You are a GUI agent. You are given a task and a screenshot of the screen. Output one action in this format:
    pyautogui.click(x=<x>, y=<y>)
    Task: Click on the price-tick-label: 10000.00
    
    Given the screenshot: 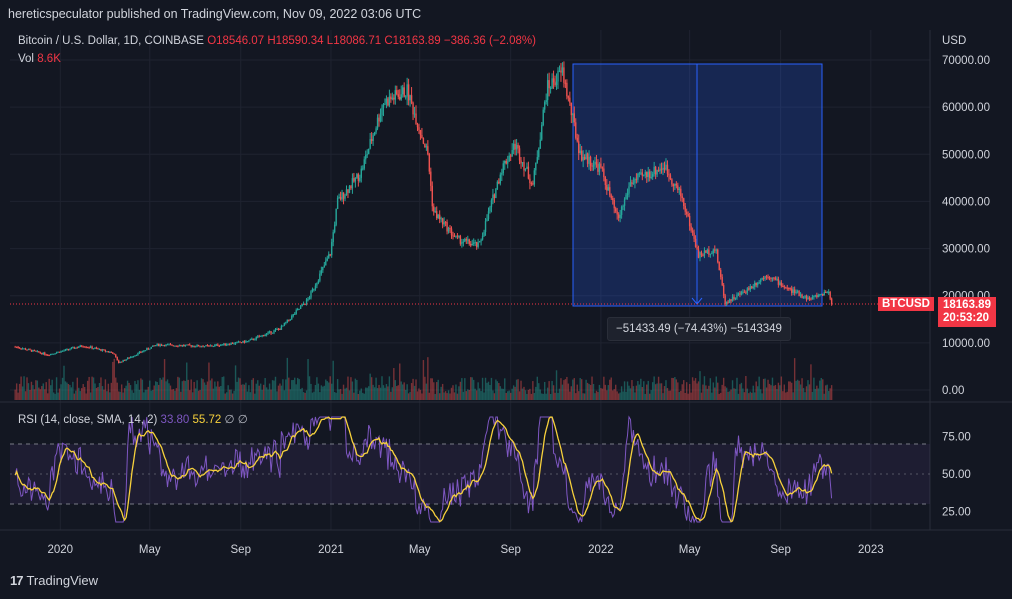 What is the action you would take?
    pyautogui.click(x=966, y=344)
    